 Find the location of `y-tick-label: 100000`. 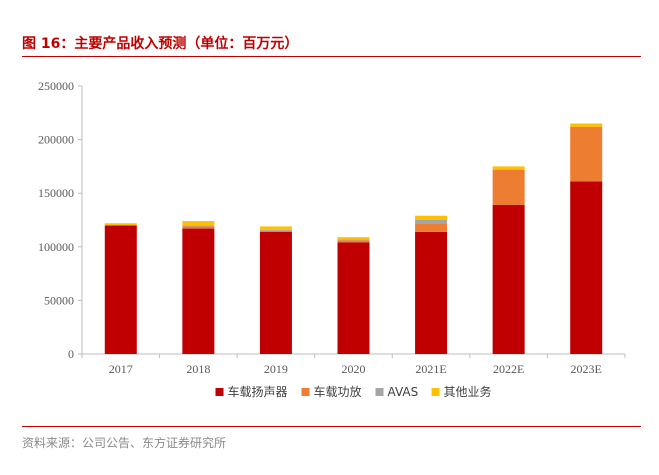

y-tick-label: 100000 is located at coordinates (56, 247).